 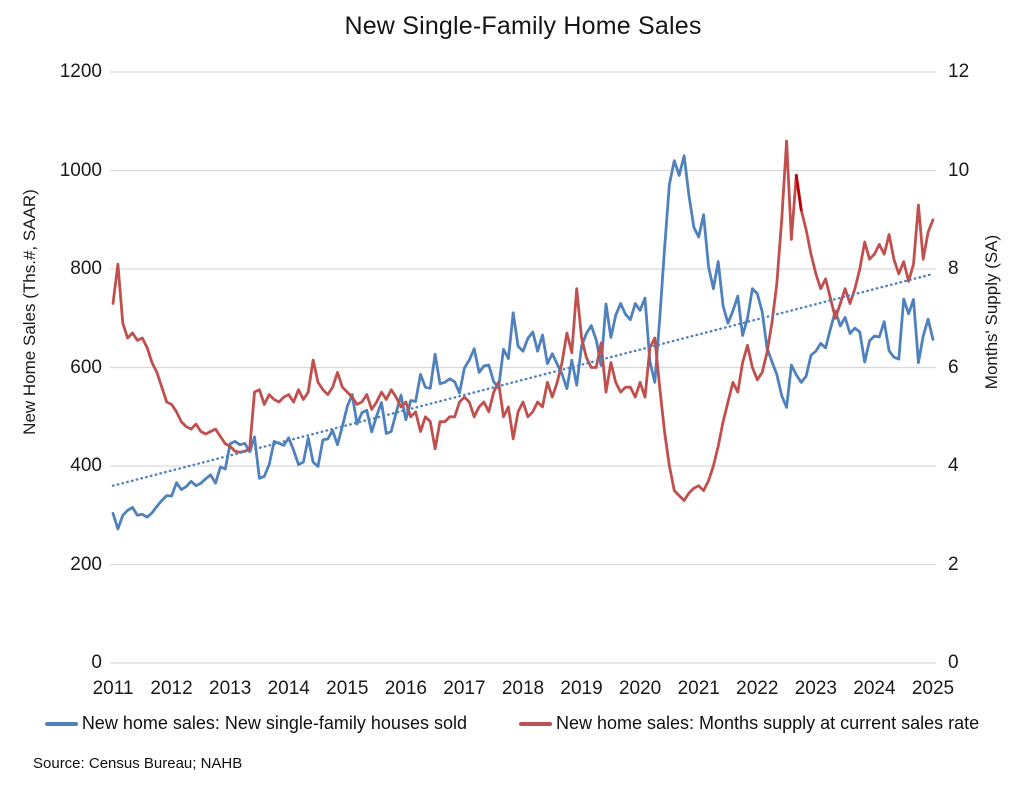 I want to click on x-axis-tick-label: 2016, so click(x=405, y=688).